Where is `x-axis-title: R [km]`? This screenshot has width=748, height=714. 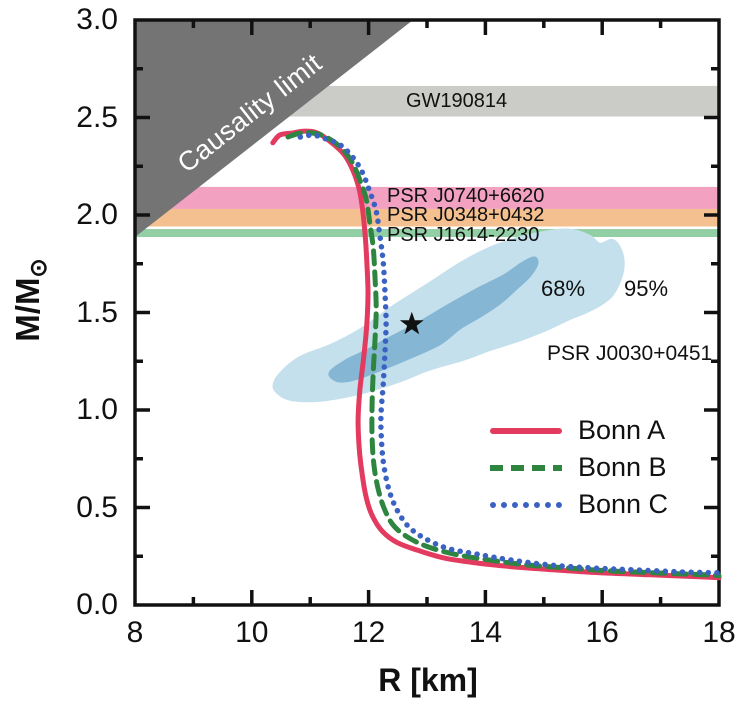
x-axis-title: R [km] is located at coordinates (428, 680).